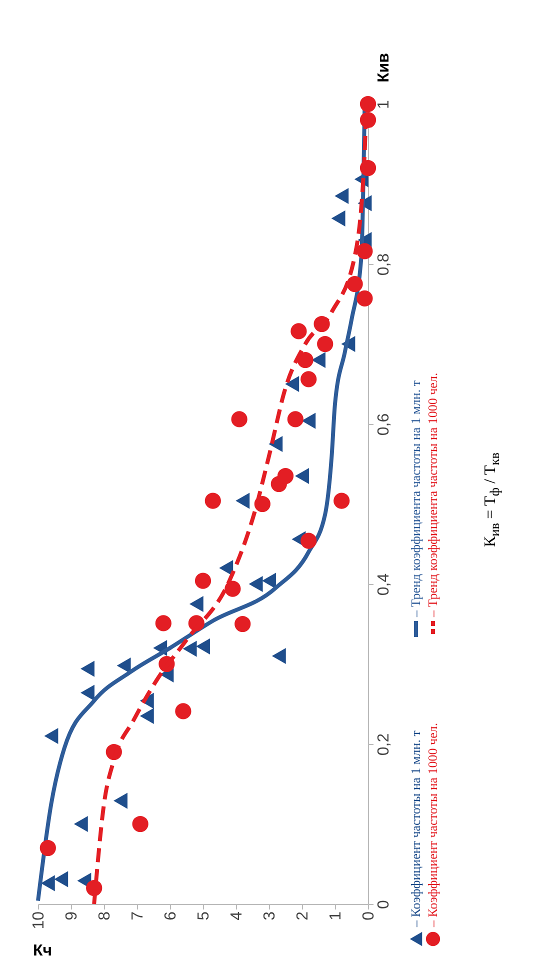 The image size is (552, 966). Describe the element at coordinates (171, 915) in the screenshot. I see `x-tick-label: 6` at that location.